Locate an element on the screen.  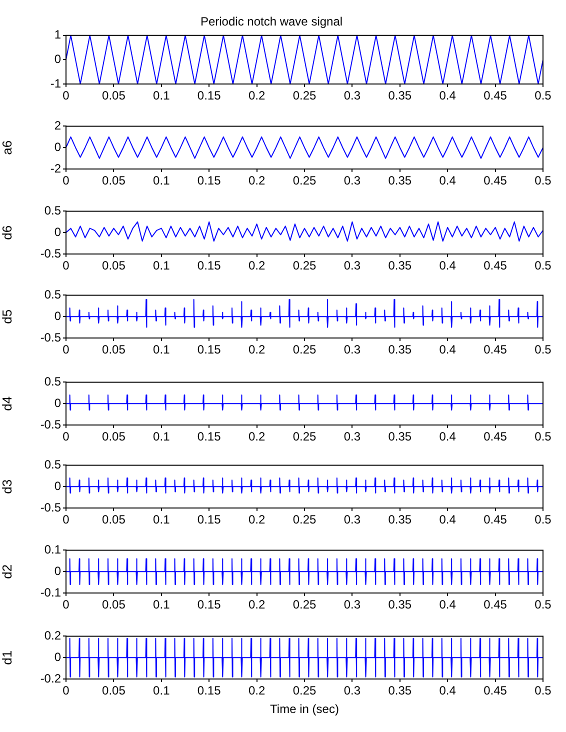
y-axis-title: d5 is located at coordinates (7, 316).